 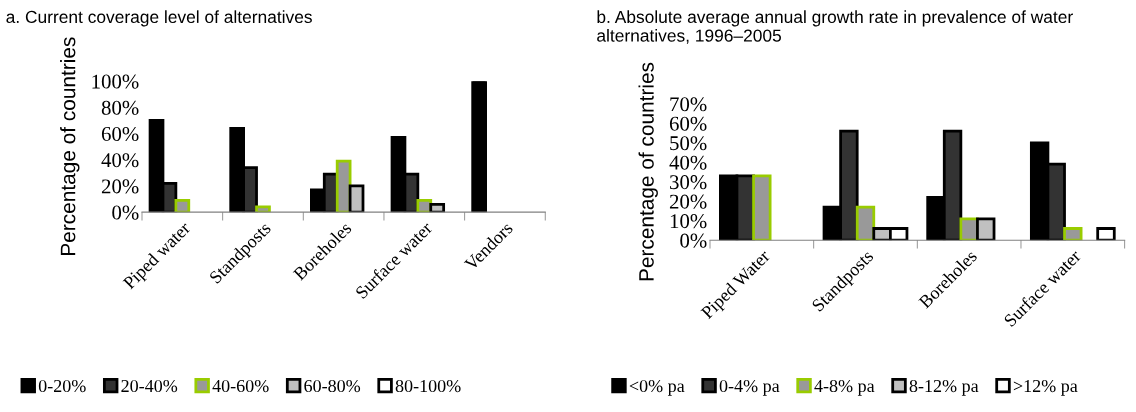 I want to click on legend-label: >12% pa, so click(x=1045, y=387).